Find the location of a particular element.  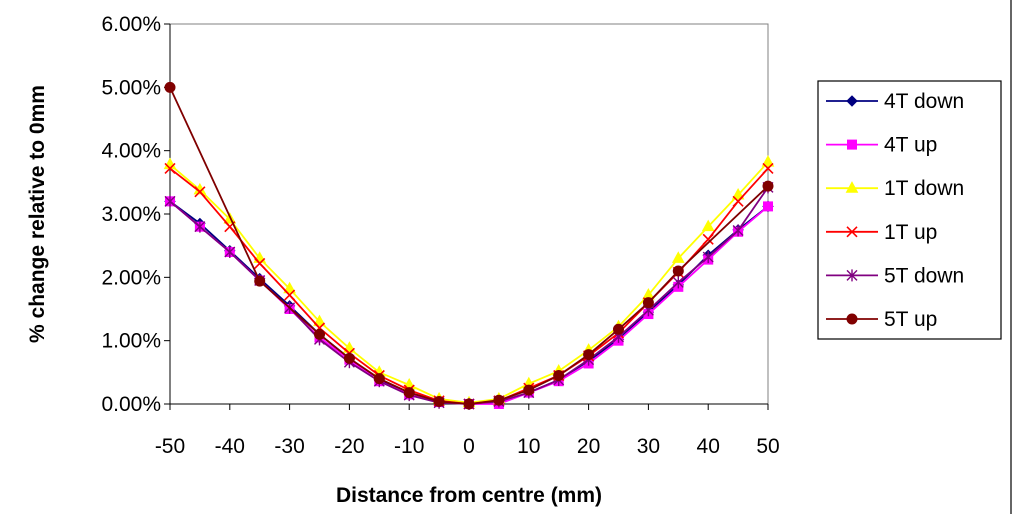

y-axis: 0.00% 1.00% 2.00% 3.00% 4.00% 5.00% 6.00% is located at coordinates (136, 214).